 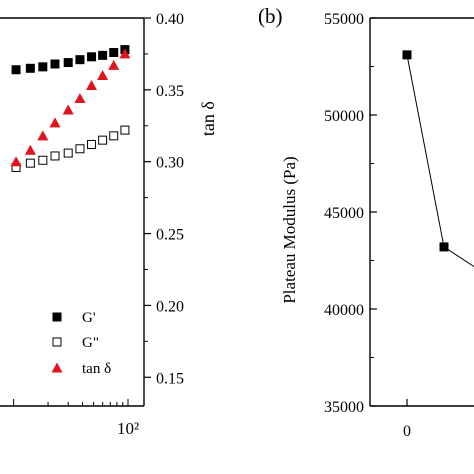 What do you see at coordinates (208, 118) in the screenshot?
I see `right-axis-label: tan δ` at bounding box center [208, 118].